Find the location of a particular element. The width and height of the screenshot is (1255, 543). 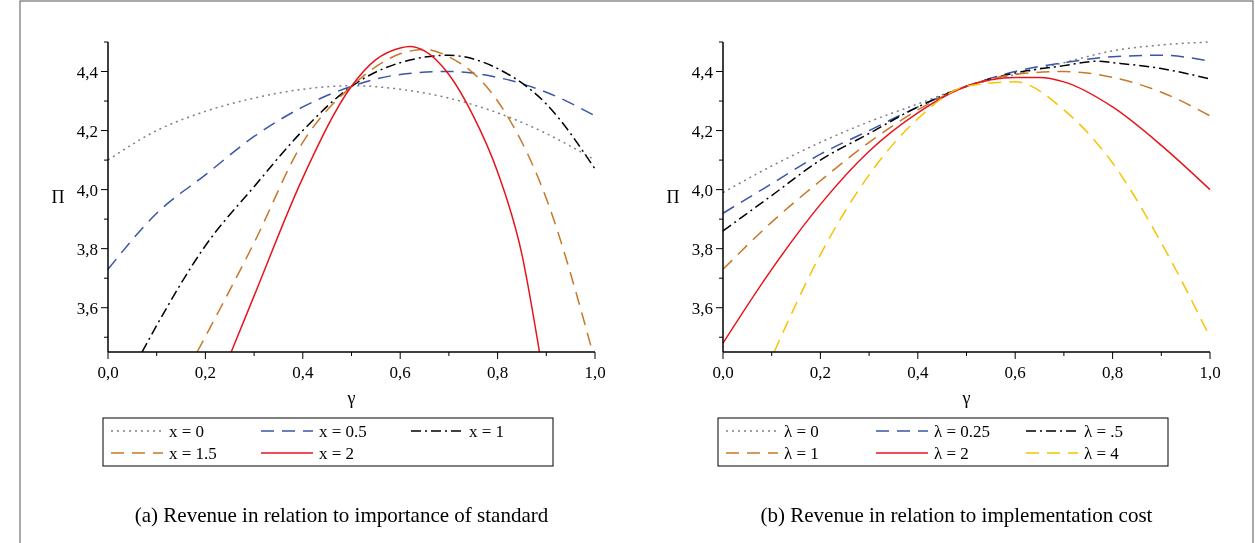

legend-label: x = 0.5 is located at coordinates (343, 431).